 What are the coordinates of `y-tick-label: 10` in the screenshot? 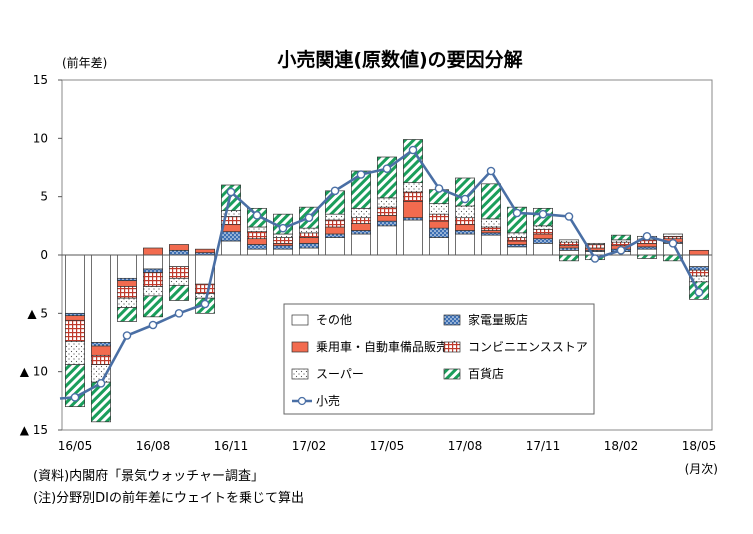 It's located at (40, 138).